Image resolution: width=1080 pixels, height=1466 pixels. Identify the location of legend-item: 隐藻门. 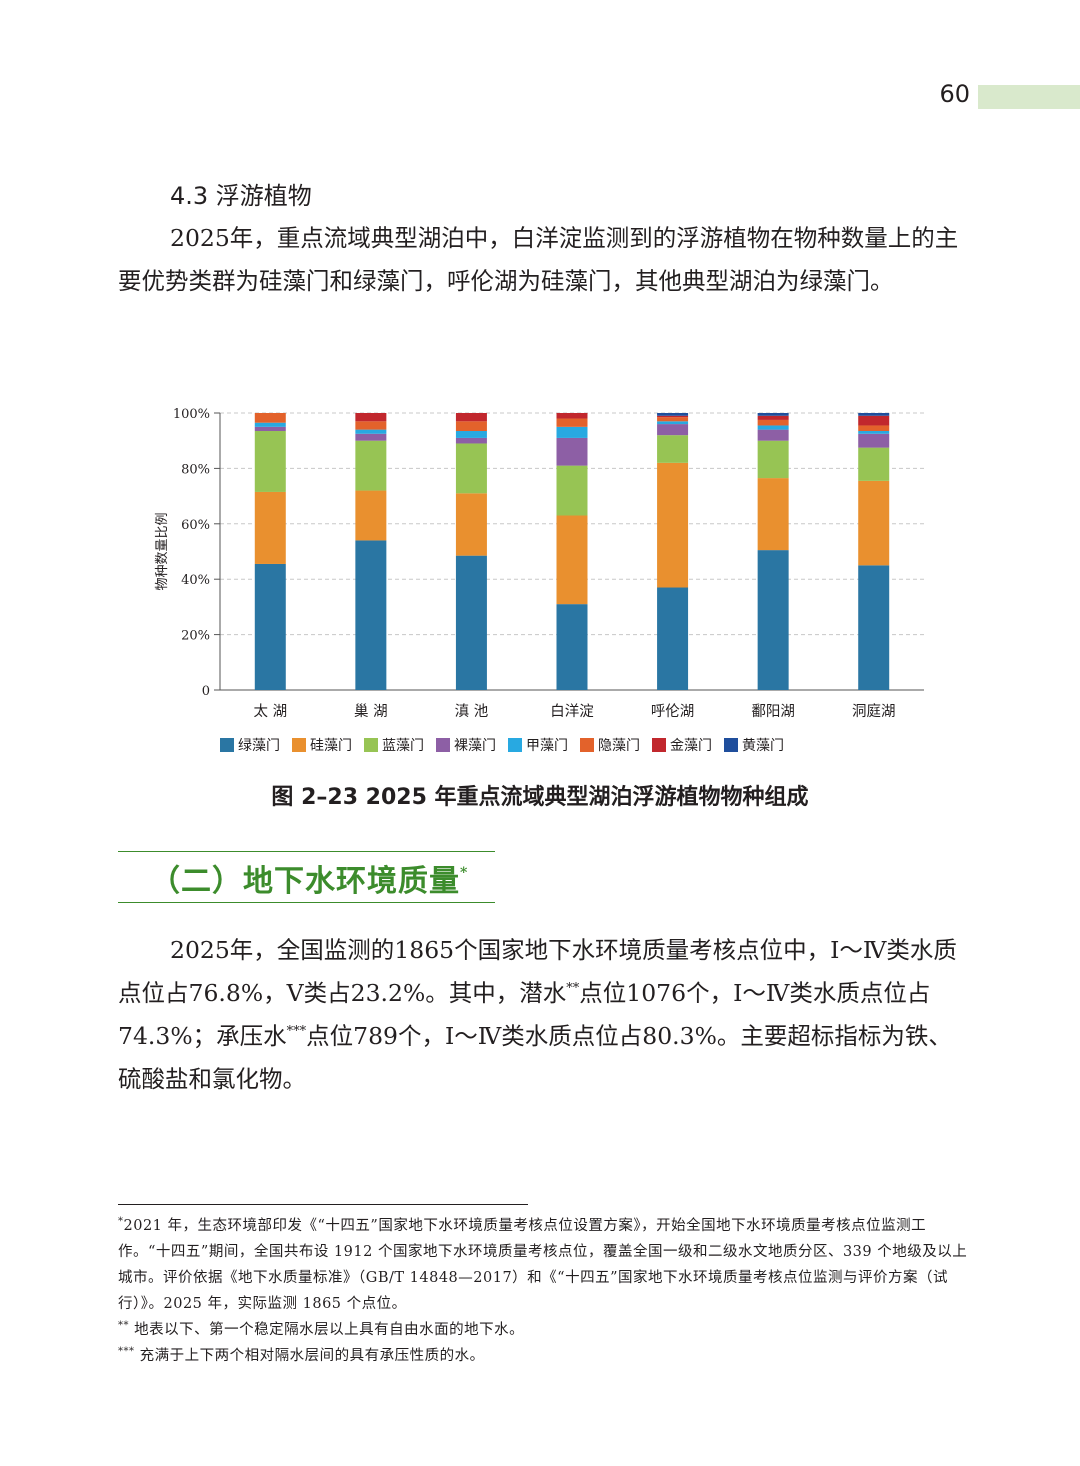
(610, 745).